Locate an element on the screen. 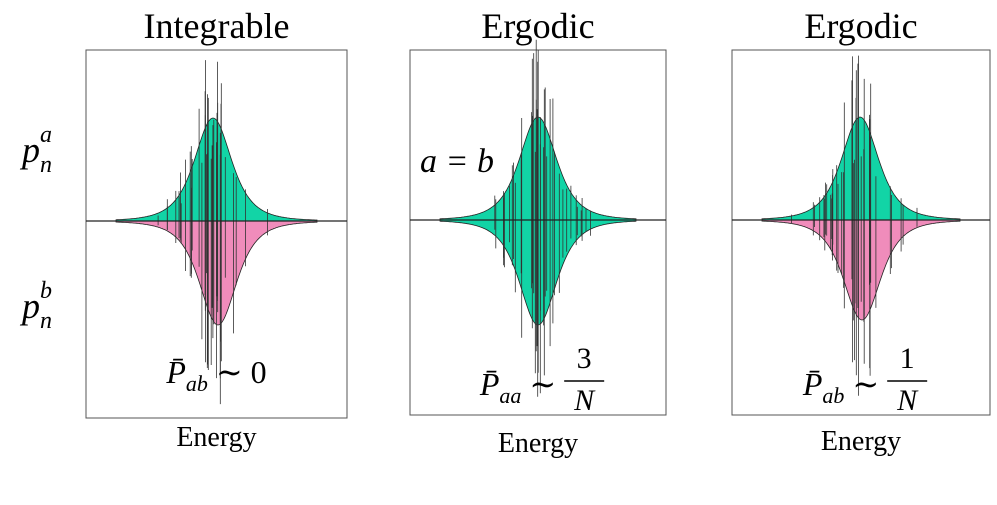 Image resolution: width=997 pixels, height=505 pixels. formula-subscript: aa is located at coordinates (510, 395).